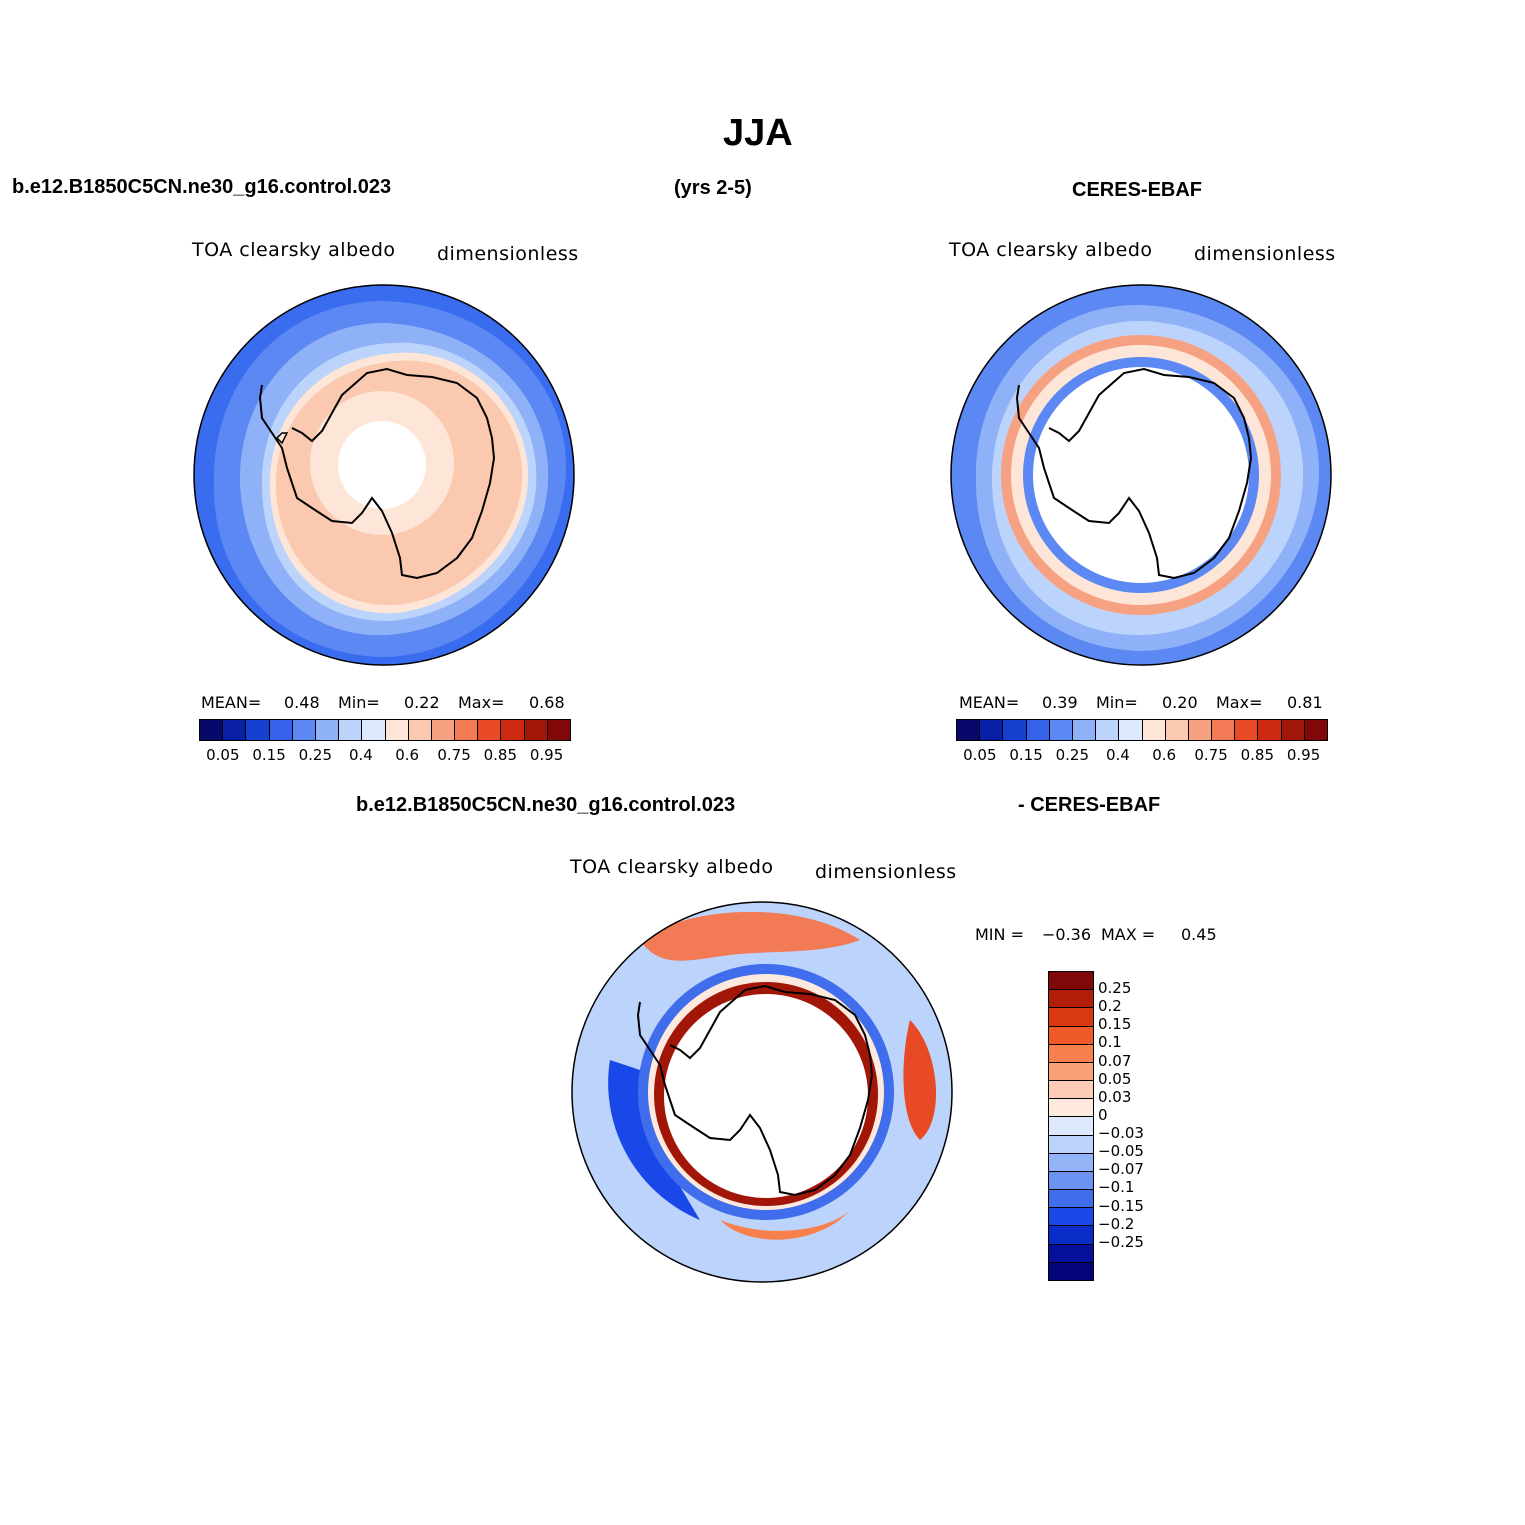  Describe the element at coordinates (1110, 1042) in the screenshot. I see `colorbar-tick-label: 0.1` at that location.